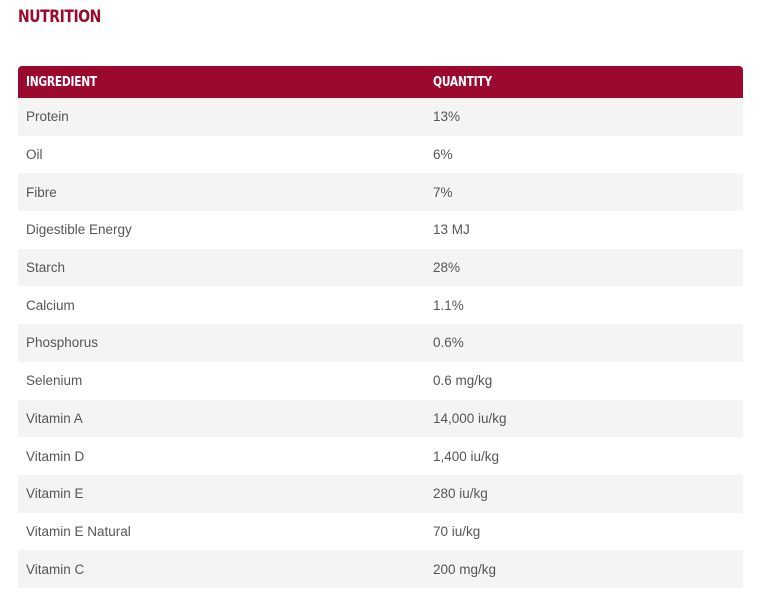  Describe the element at coordinates (79, 230) in the screenshot. I see `ingredient-cell: Digestible Energy` at that location.